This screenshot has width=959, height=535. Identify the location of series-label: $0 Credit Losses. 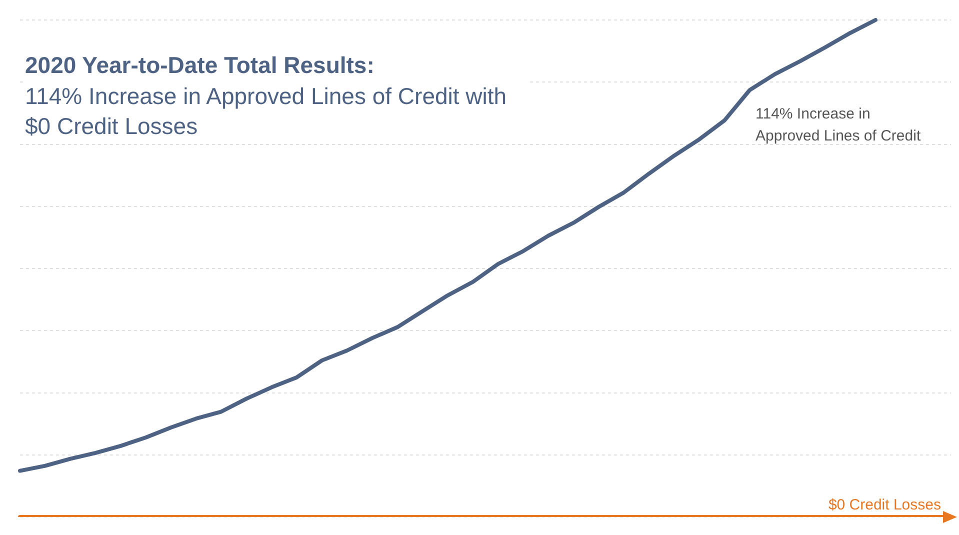
(884, 505).